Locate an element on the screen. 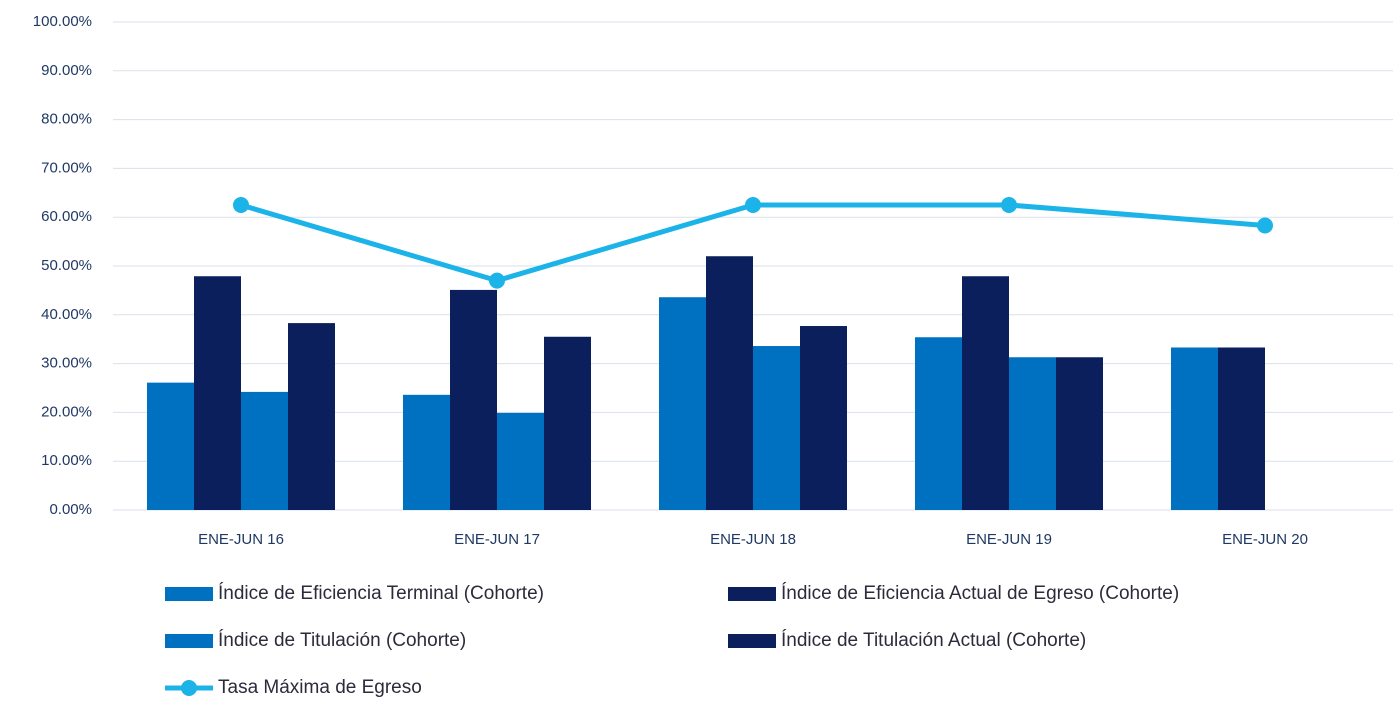  y-tick-label: 30.00% is located at coordinates (66, 363).